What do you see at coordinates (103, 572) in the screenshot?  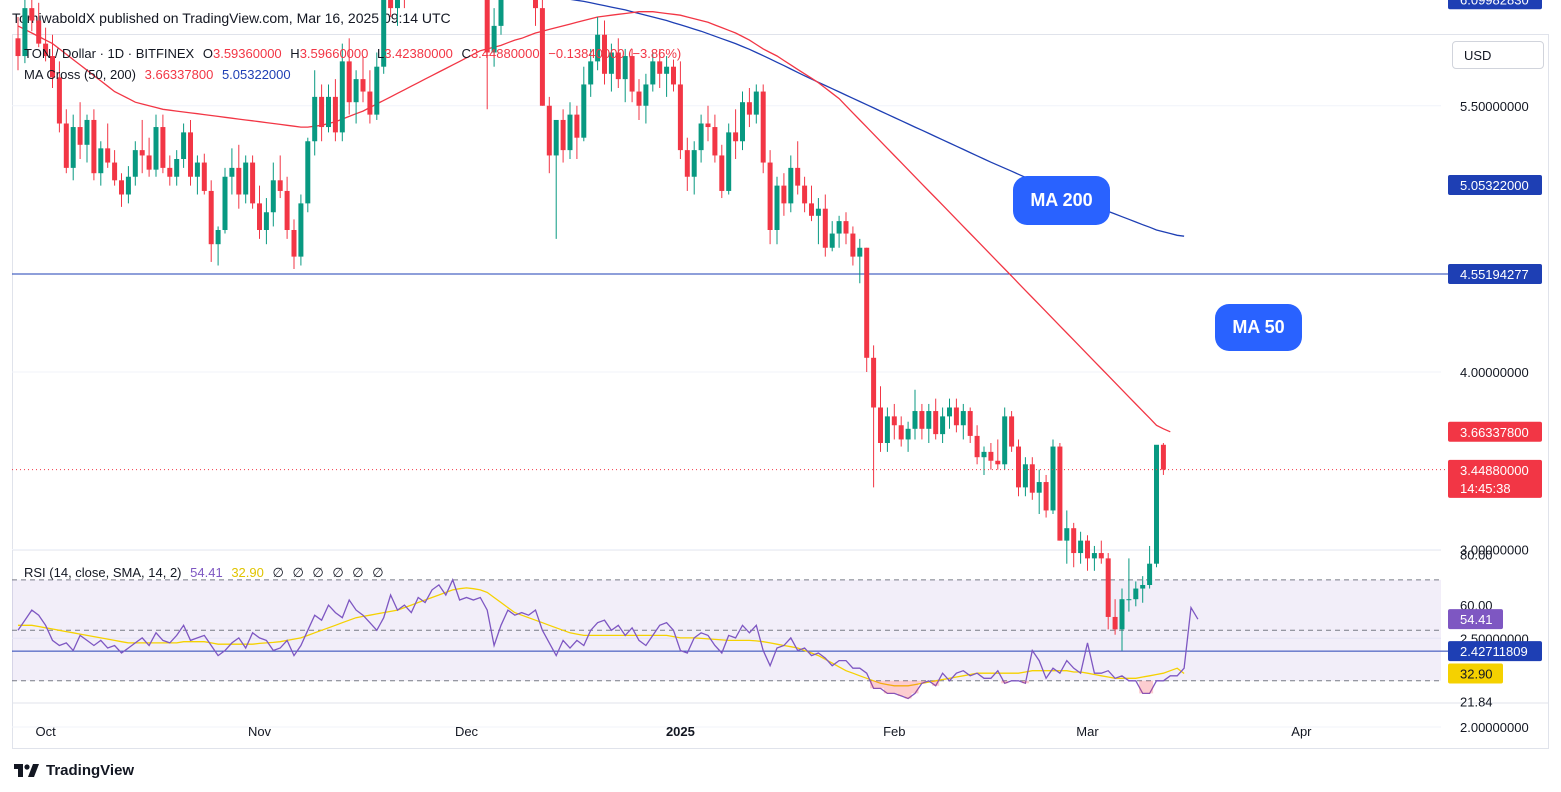 I see `rsi-title: RSI (14, close, SMA, 14, 2)` at bounding box center [103, 572].